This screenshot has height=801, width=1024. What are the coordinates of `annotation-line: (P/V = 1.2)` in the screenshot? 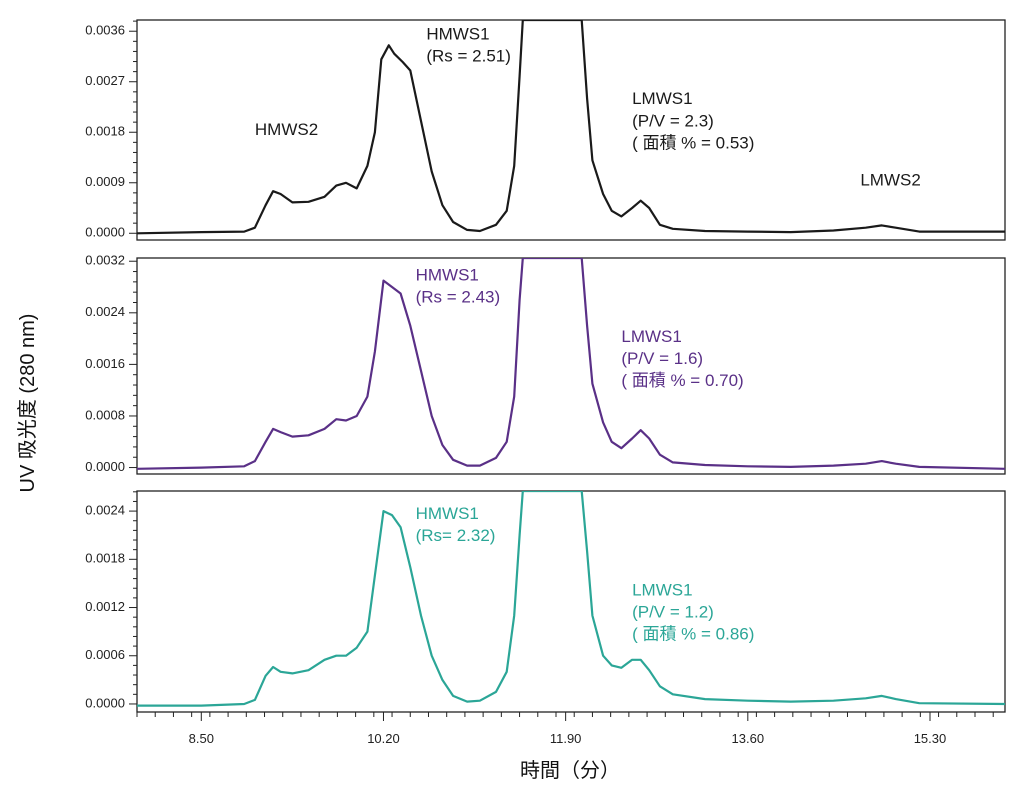 It's located at (673, 612).